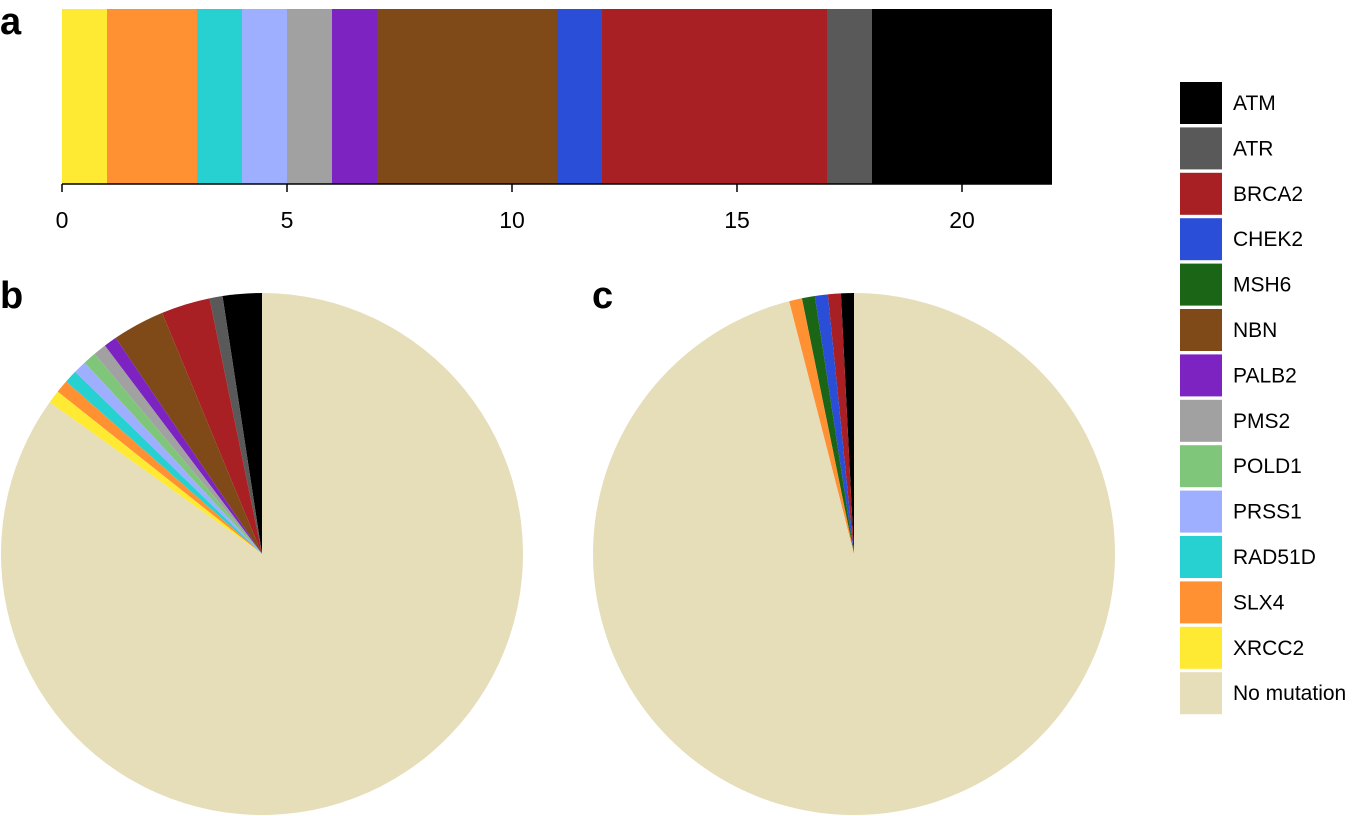 Image resolution: width=1366 pixels, height=816 pixels. I want to click on legend-label-palb2: PALB2, so click(1265, 375).